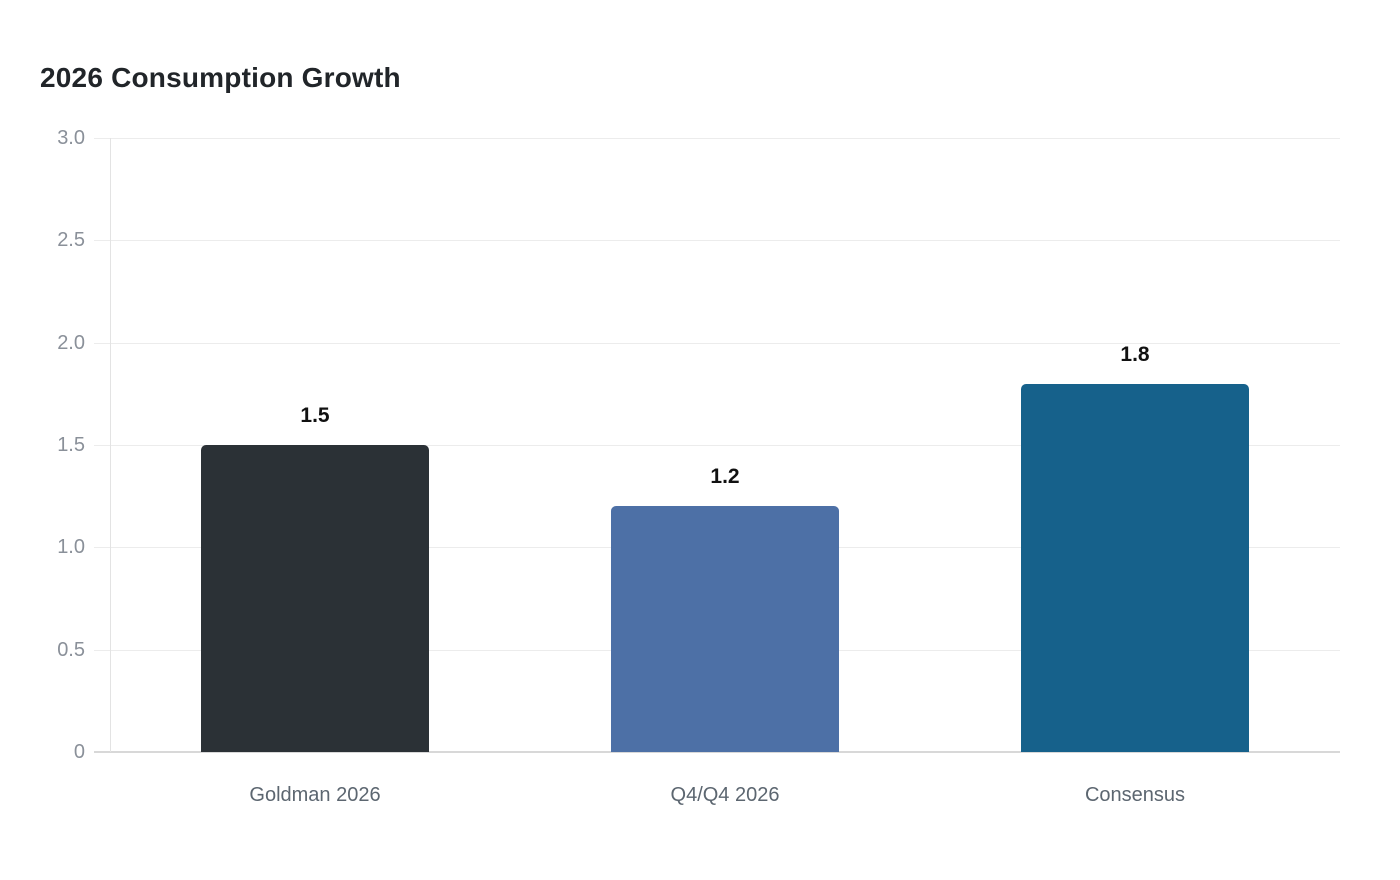  What do you see at coordinates (1135, 354) in the screenshot?
I see `bar-value-label: 1.8` at bounding box center [1135, 354].